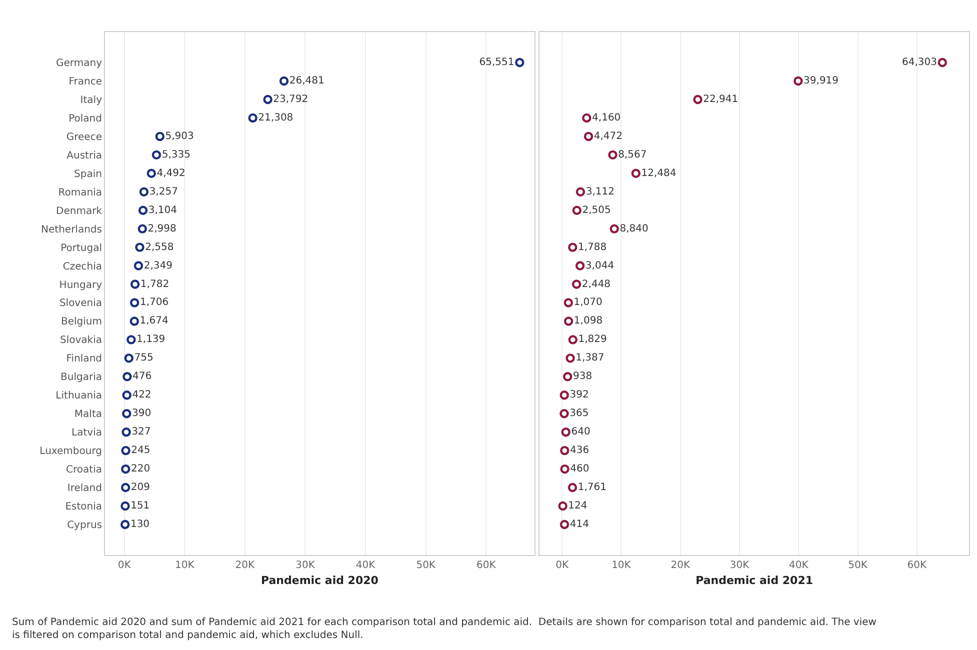  What do you see at coordinates (79, 64) in the screenshot?
I see `y-tick-label: Germany` at bounding box center [79, 64].